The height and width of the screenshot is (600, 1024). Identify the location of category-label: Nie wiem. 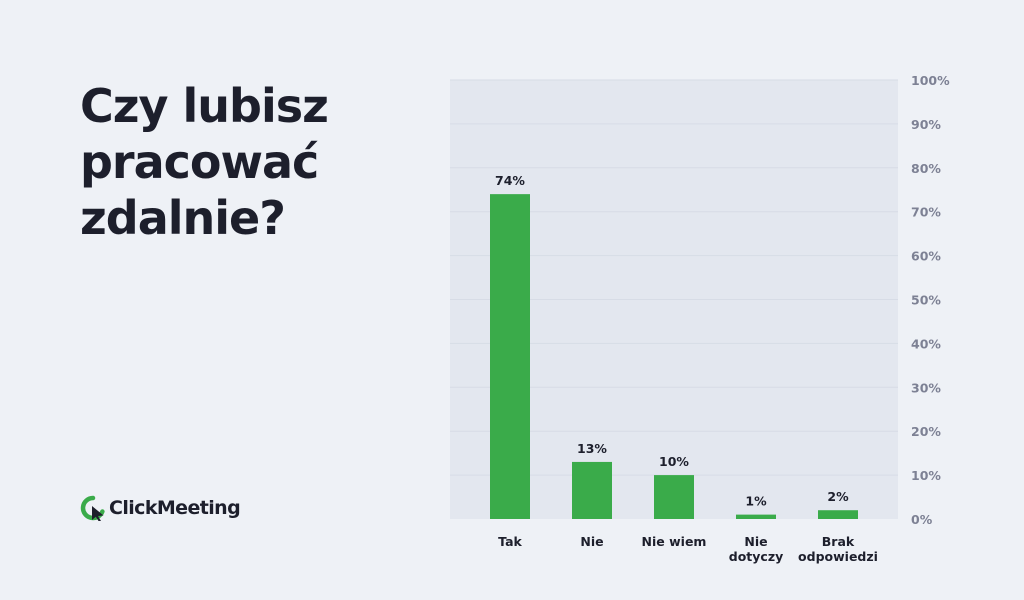
(674, 541).